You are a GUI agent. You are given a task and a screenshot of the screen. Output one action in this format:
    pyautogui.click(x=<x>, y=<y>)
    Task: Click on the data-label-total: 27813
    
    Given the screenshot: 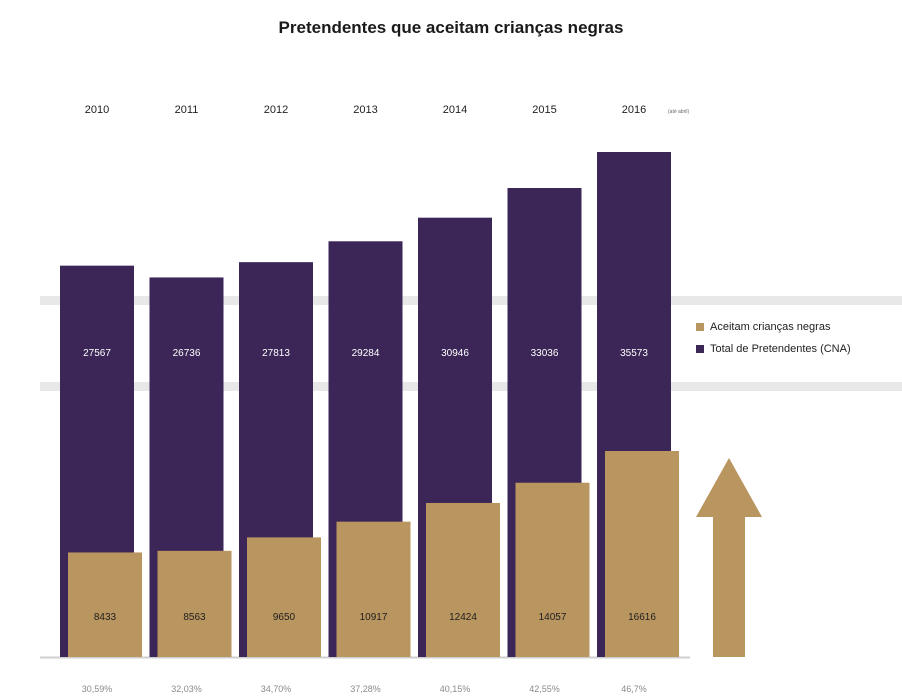 What is the action you would take?
    pyautogui.click(x=276, y=353)
    